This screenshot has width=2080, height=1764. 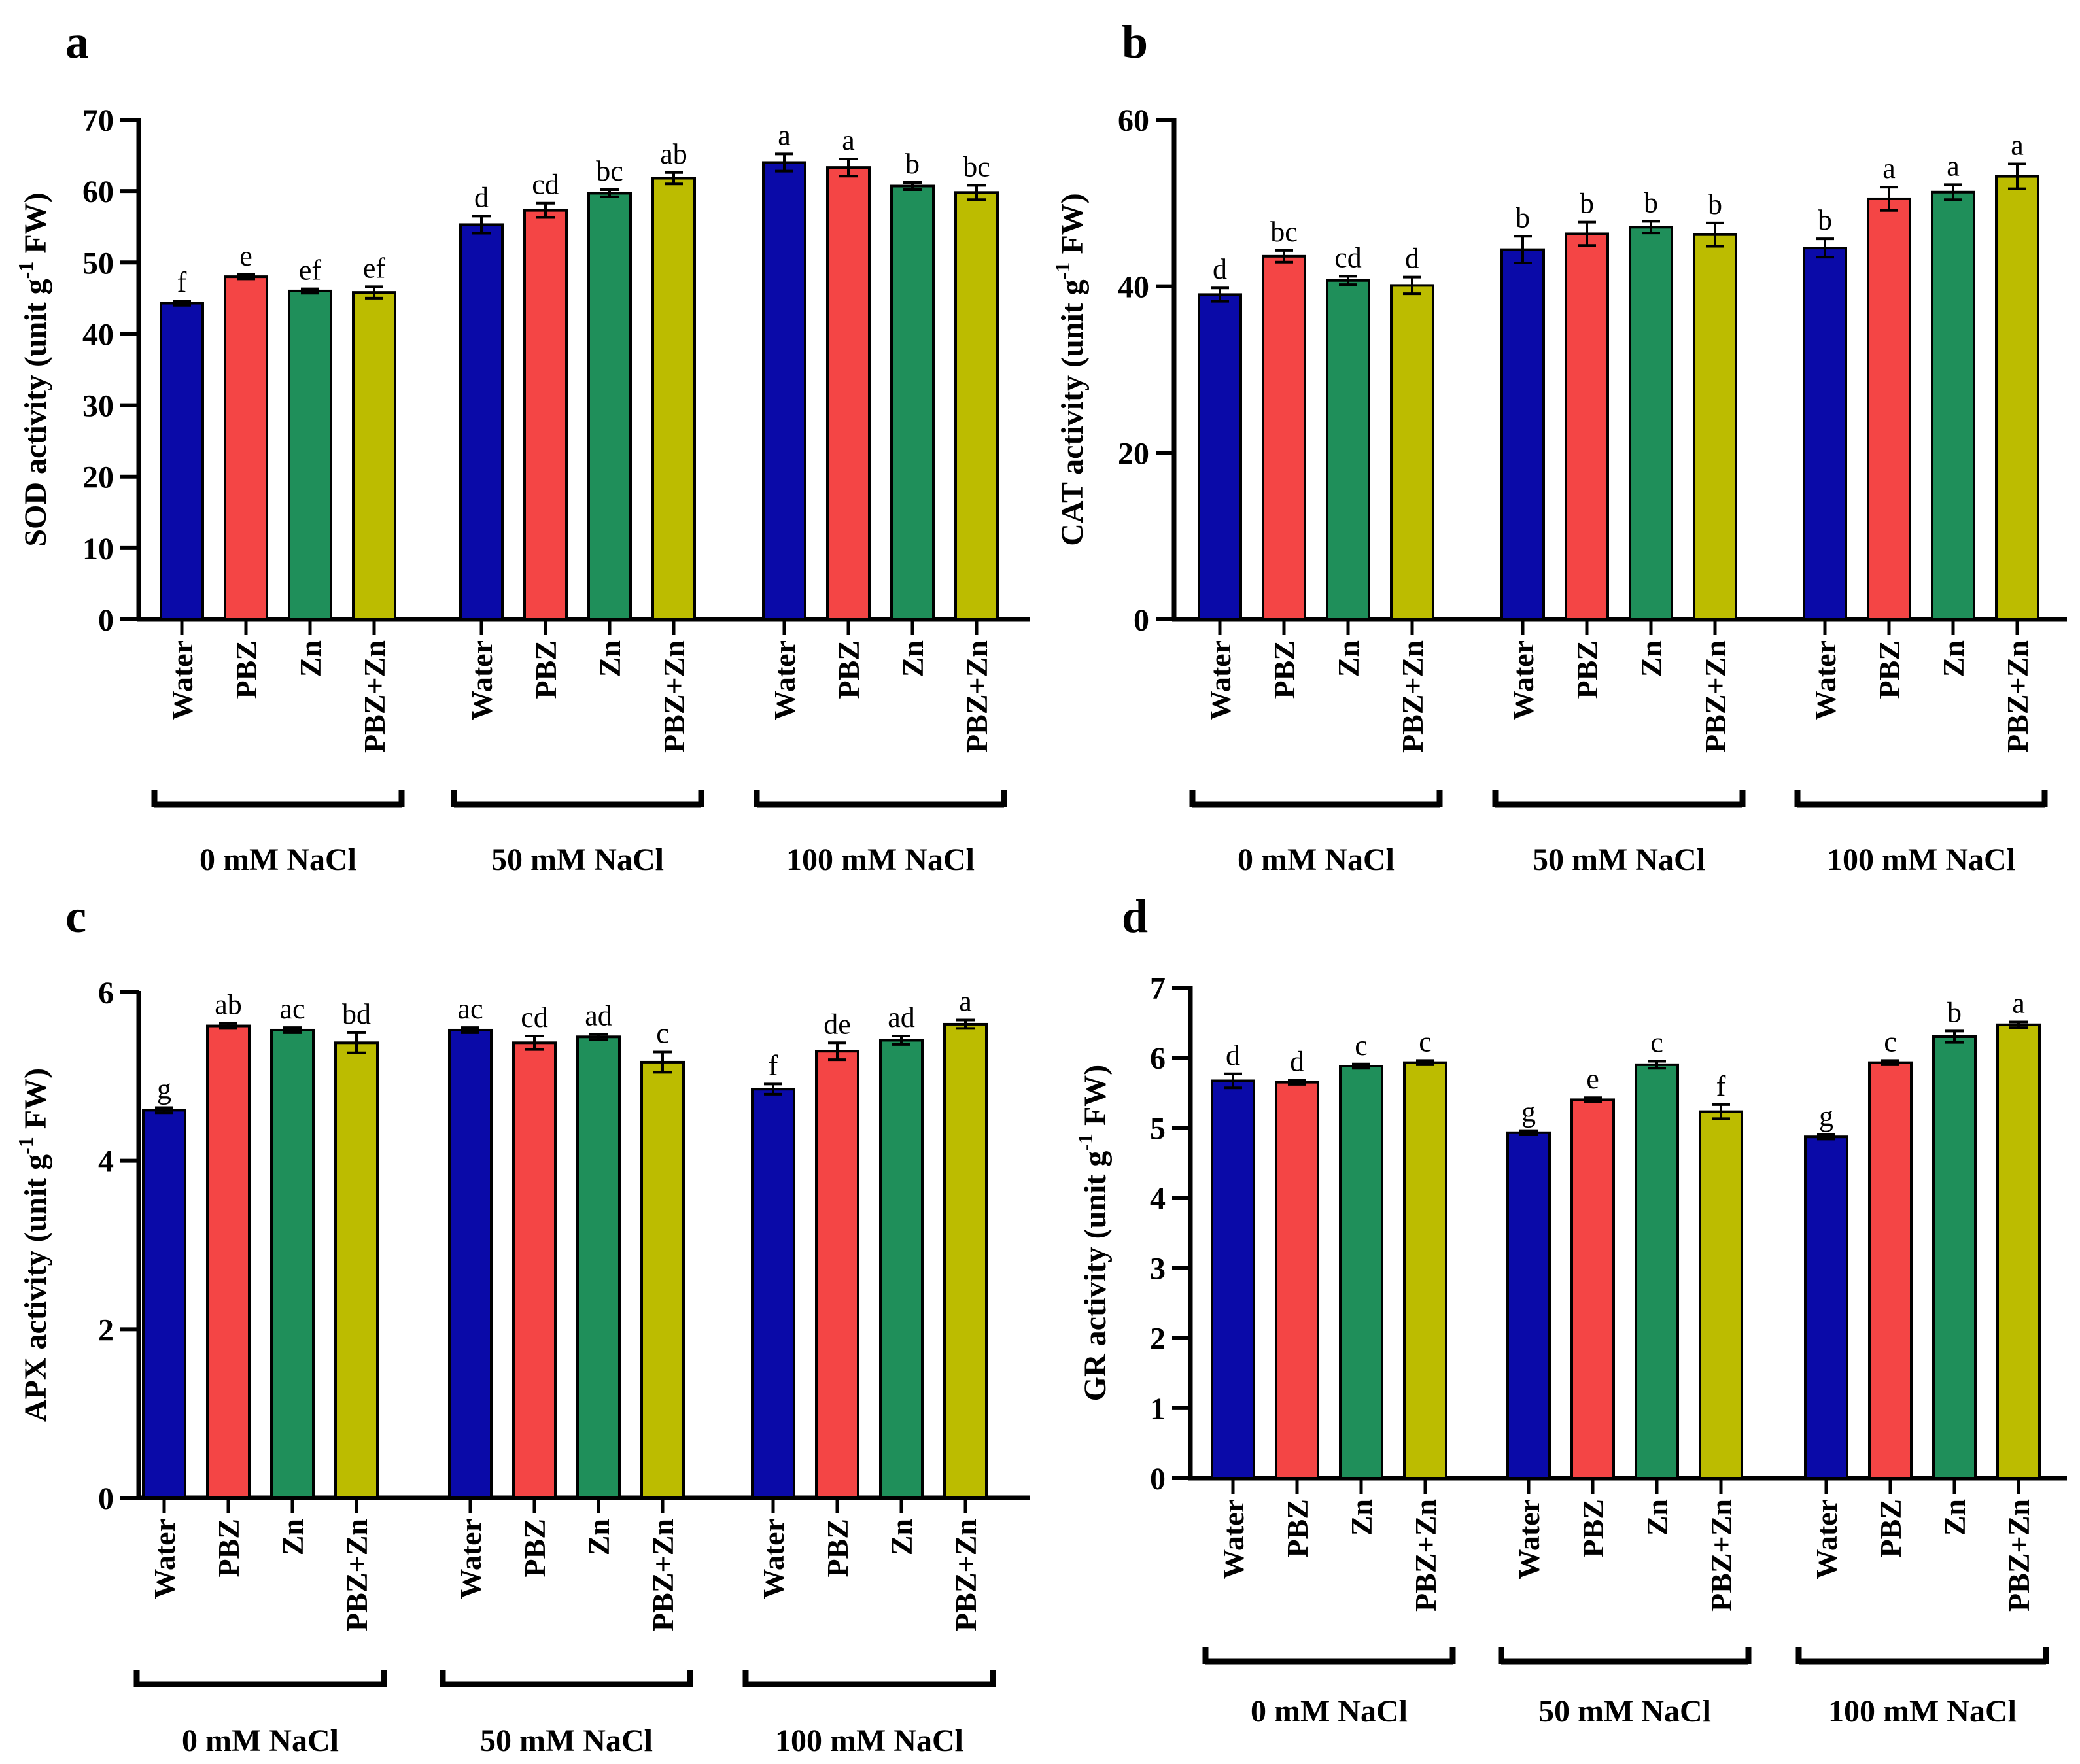 I want to click on y-tick-label: 2, so click(x=1158, y=1340).